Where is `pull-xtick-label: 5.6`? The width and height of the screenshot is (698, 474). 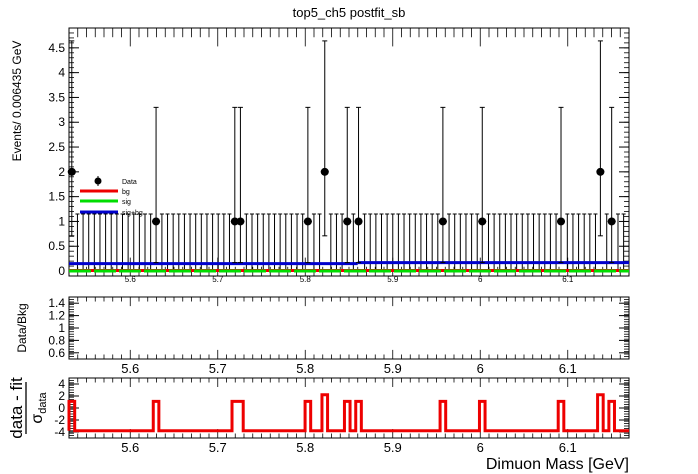
pull-xtick-label: 5.6 is located at coordinates (130, 447).